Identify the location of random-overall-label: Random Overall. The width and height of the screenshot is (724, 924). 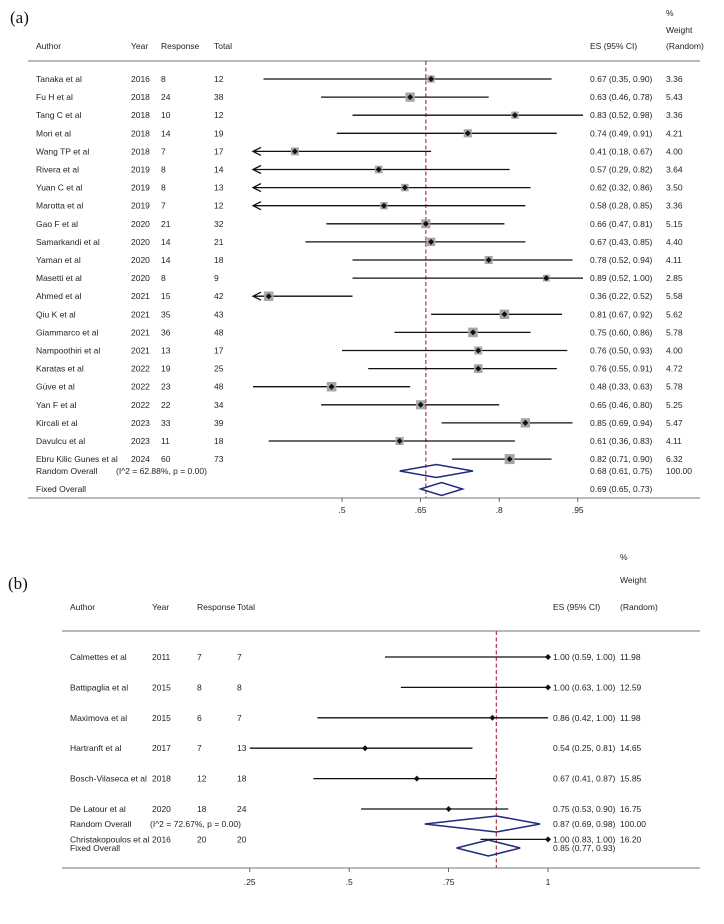
(67, 471).